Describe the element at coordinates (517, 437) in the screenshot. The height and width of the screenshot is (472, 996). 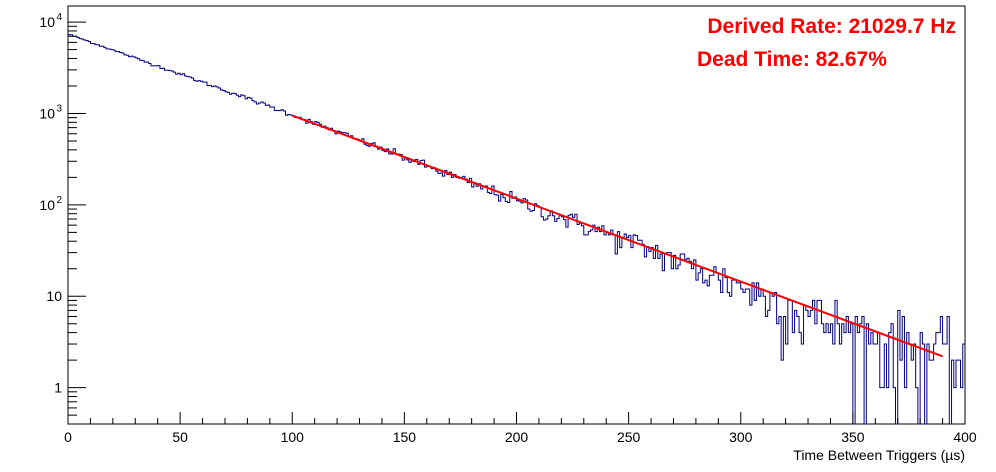
I see `x-tick-label: 200` at that location.